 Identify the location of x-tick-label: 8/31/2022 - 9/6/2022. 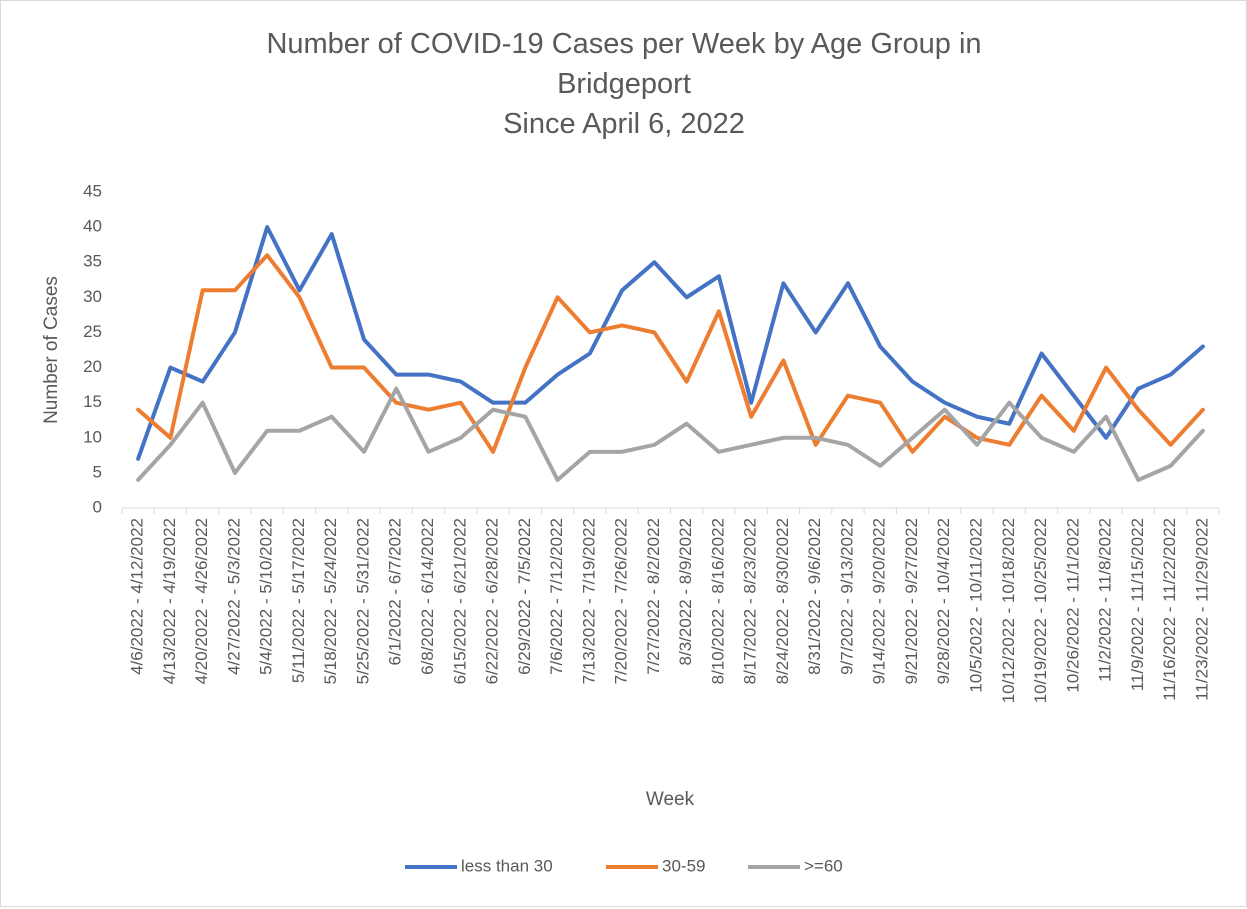
(814, 596).